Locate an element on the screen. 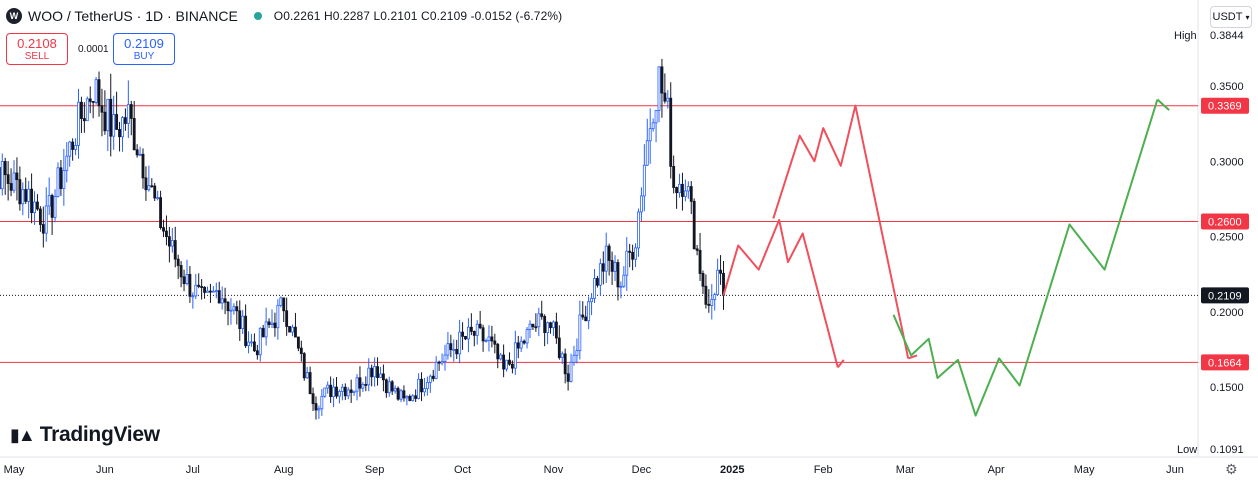 The height and width of the screenshot is (482, 1258). x-tick-label: Oct is located at coordinates (462, 470).